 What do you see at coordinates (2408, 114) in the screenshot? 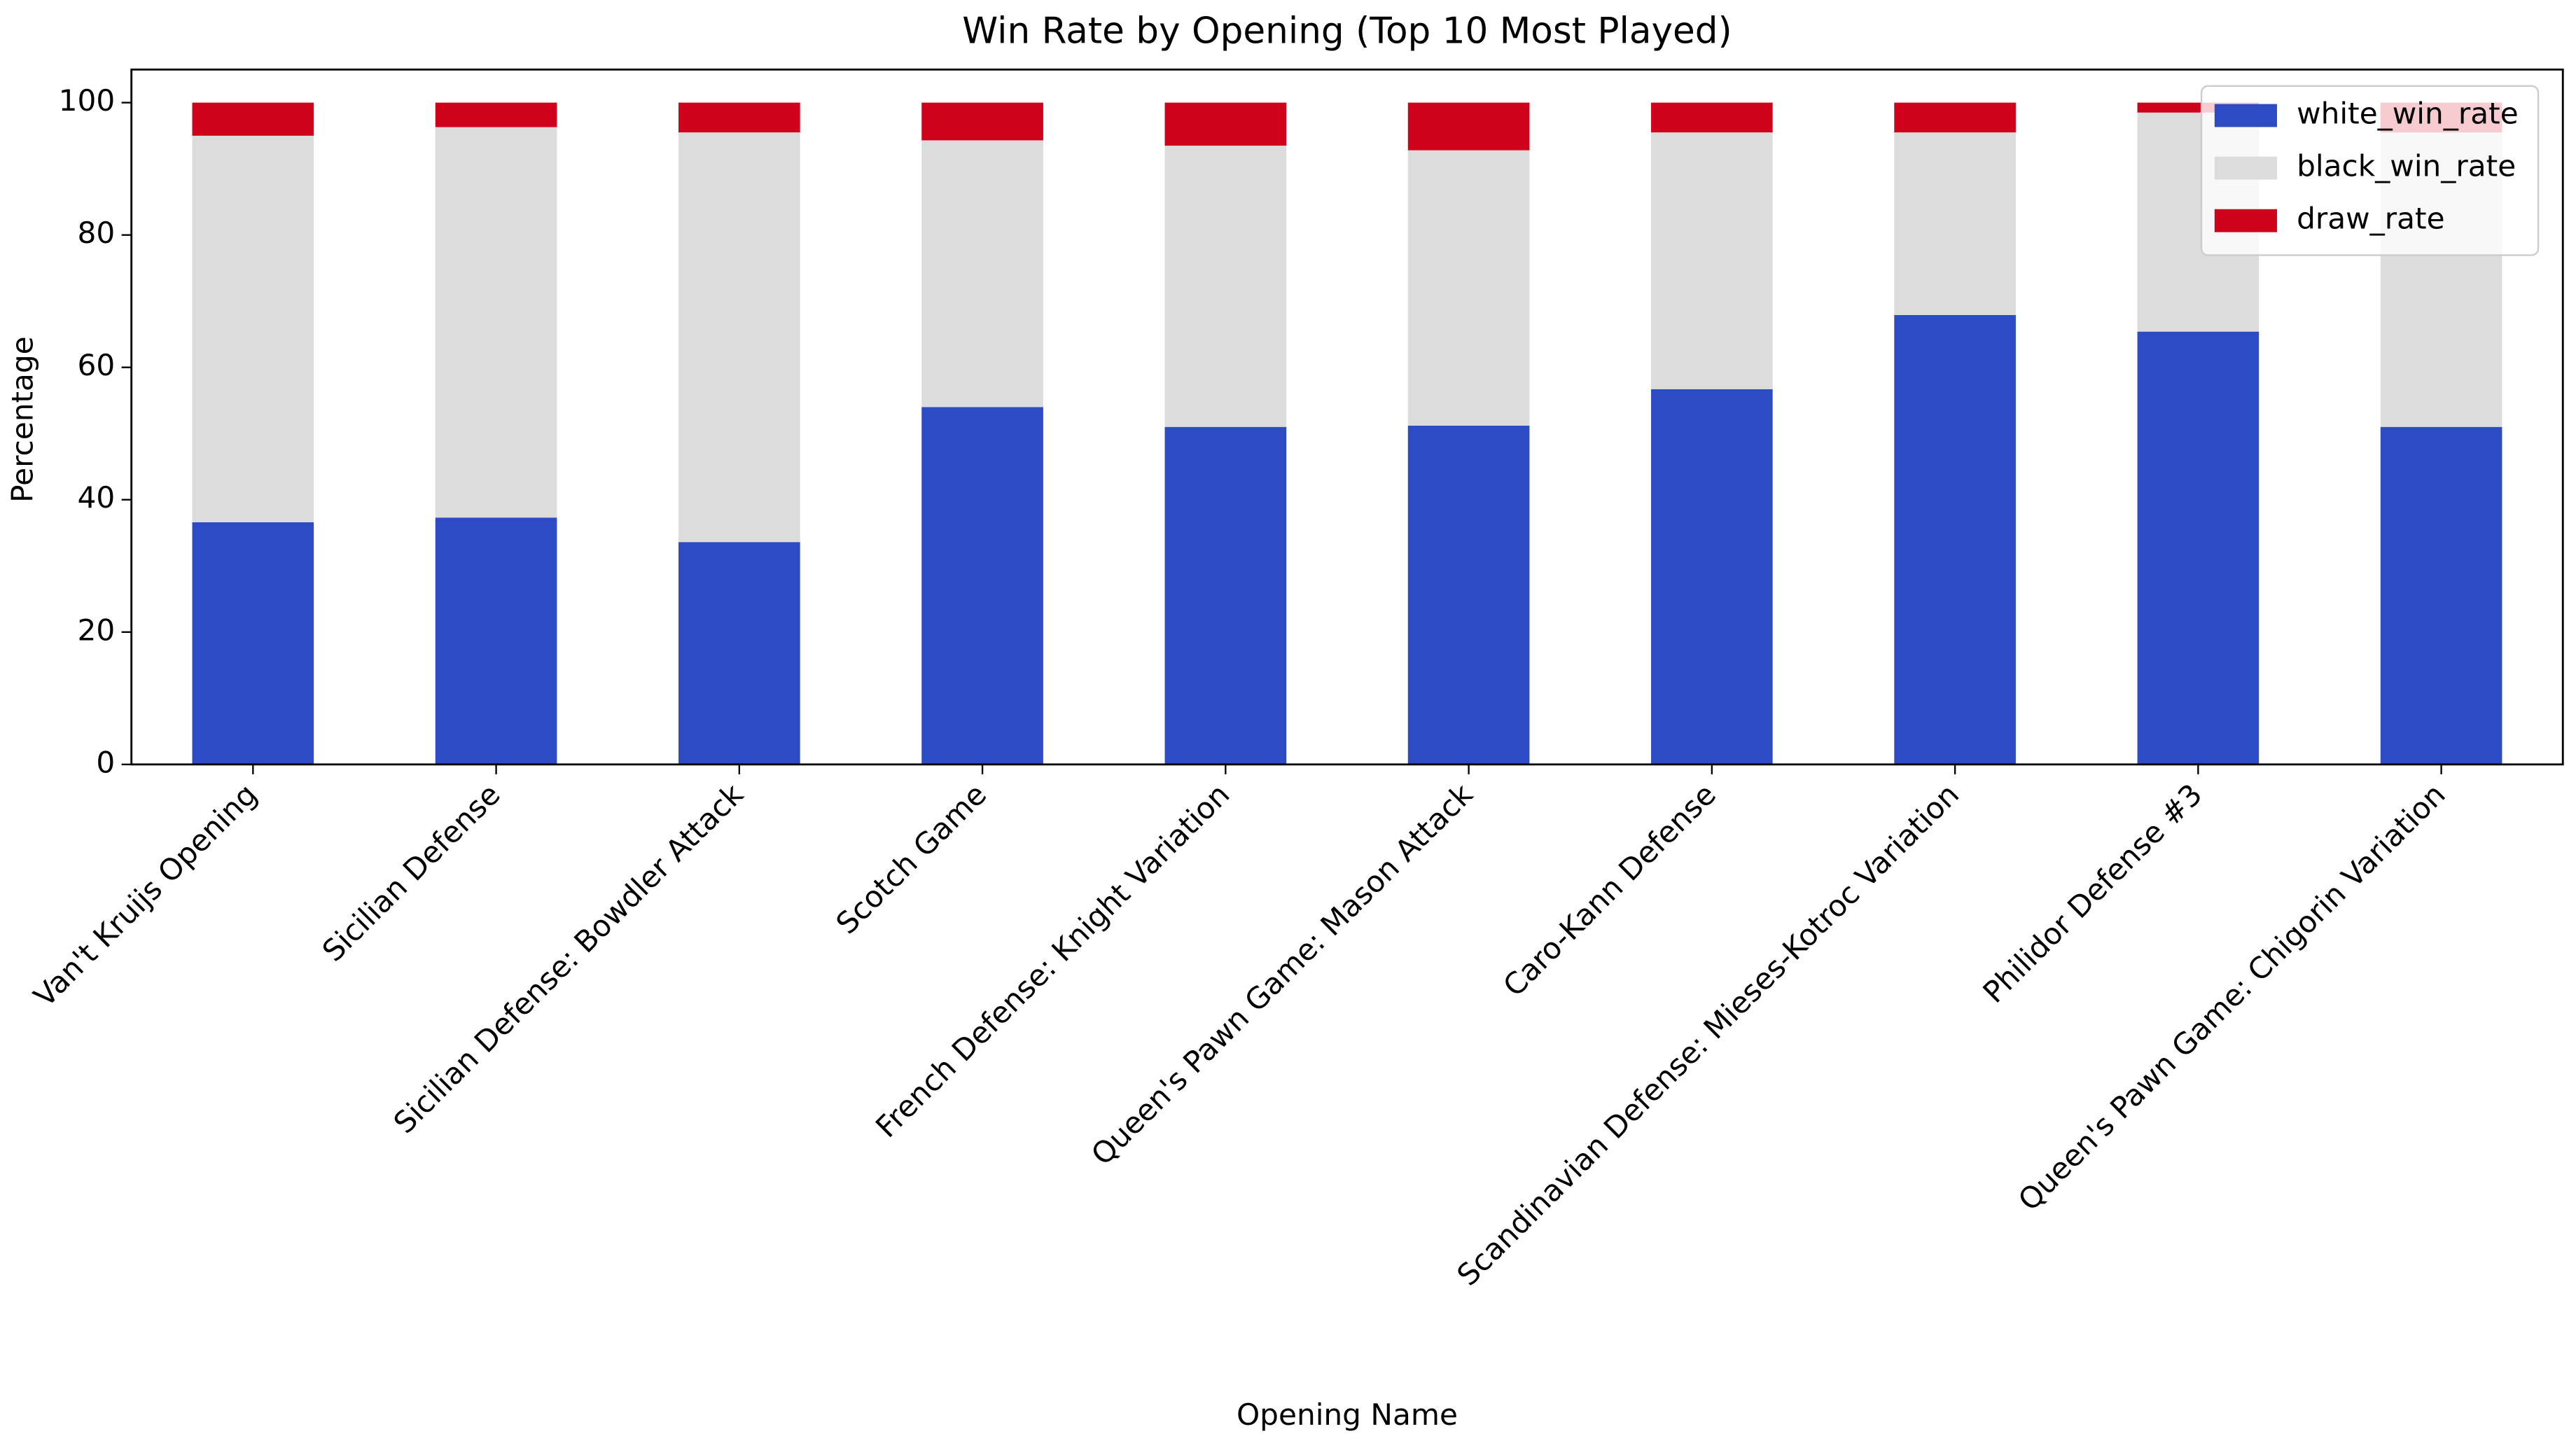
I see `legend-label: white_win_rate` at bounding box center [2408, 114].